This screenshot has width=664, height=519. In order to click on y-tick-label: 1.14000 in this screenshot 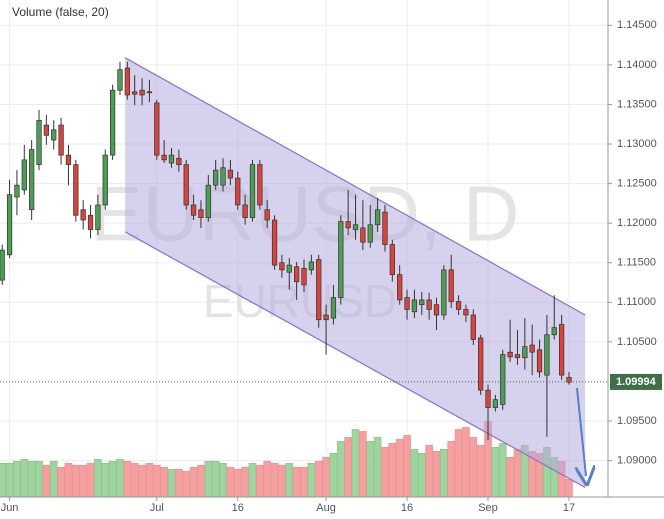, I will do `click(637, 65)`.